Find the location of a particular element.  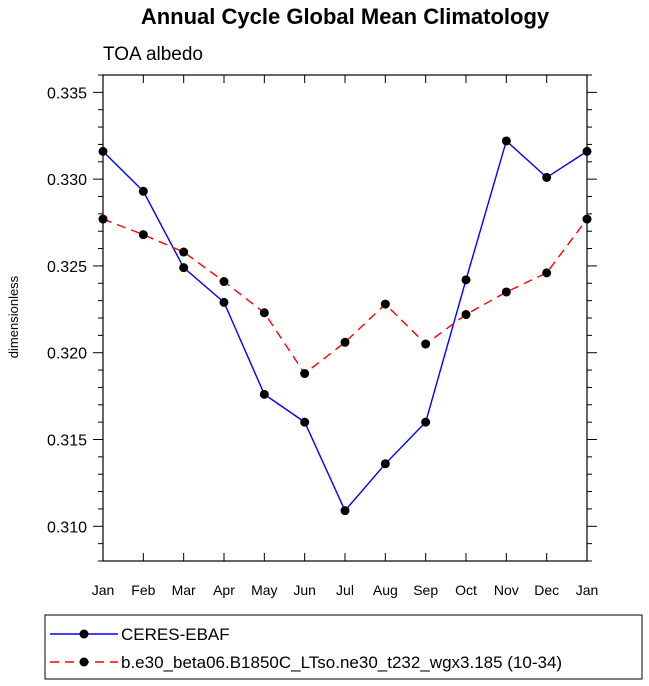

x-tick-label: Jul is located at coordinates (345, 590).